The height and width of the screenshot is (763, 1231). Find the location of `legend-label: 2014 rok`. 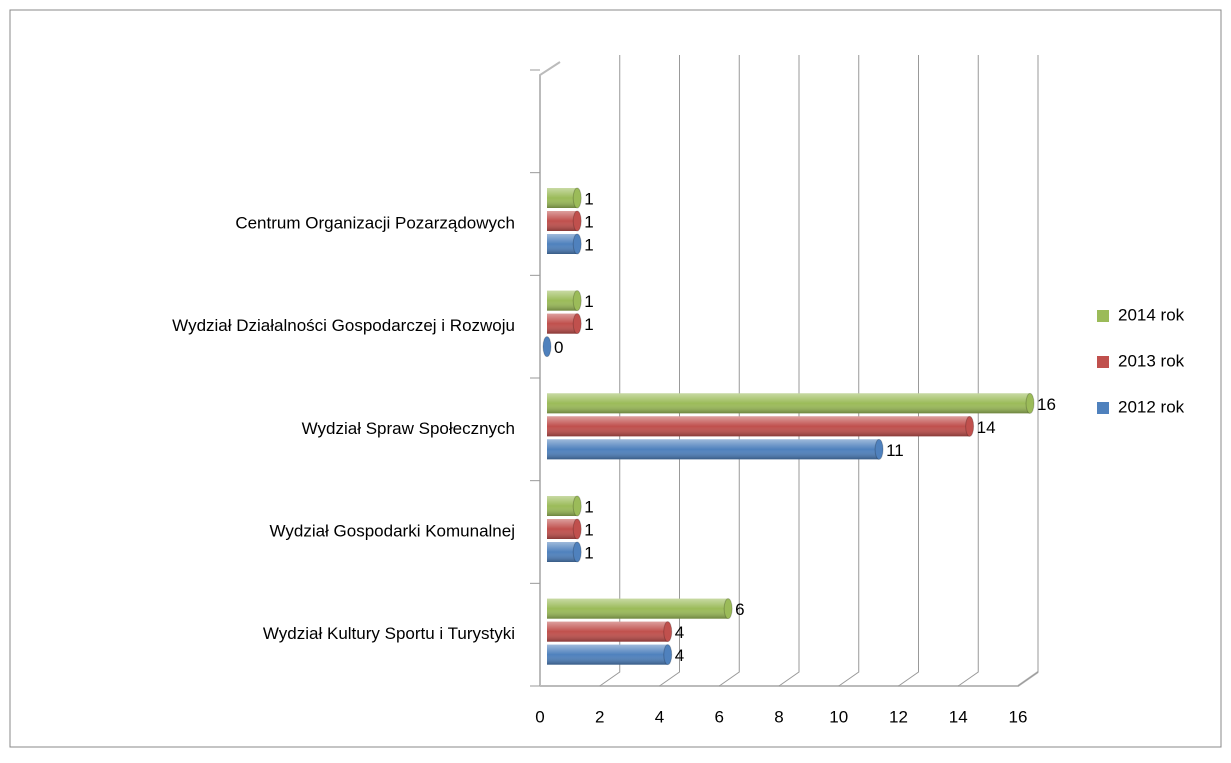

legend-label: 2014 rok is located at coordinates (1151, 314).